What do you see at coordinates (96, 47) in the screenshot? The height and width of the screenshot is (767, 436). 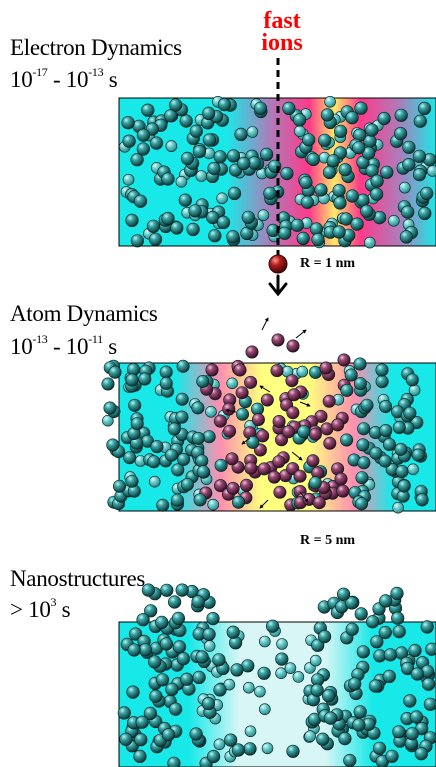 I see `panel1-title: Electron Dynamics` at bounding box center [96, 47].